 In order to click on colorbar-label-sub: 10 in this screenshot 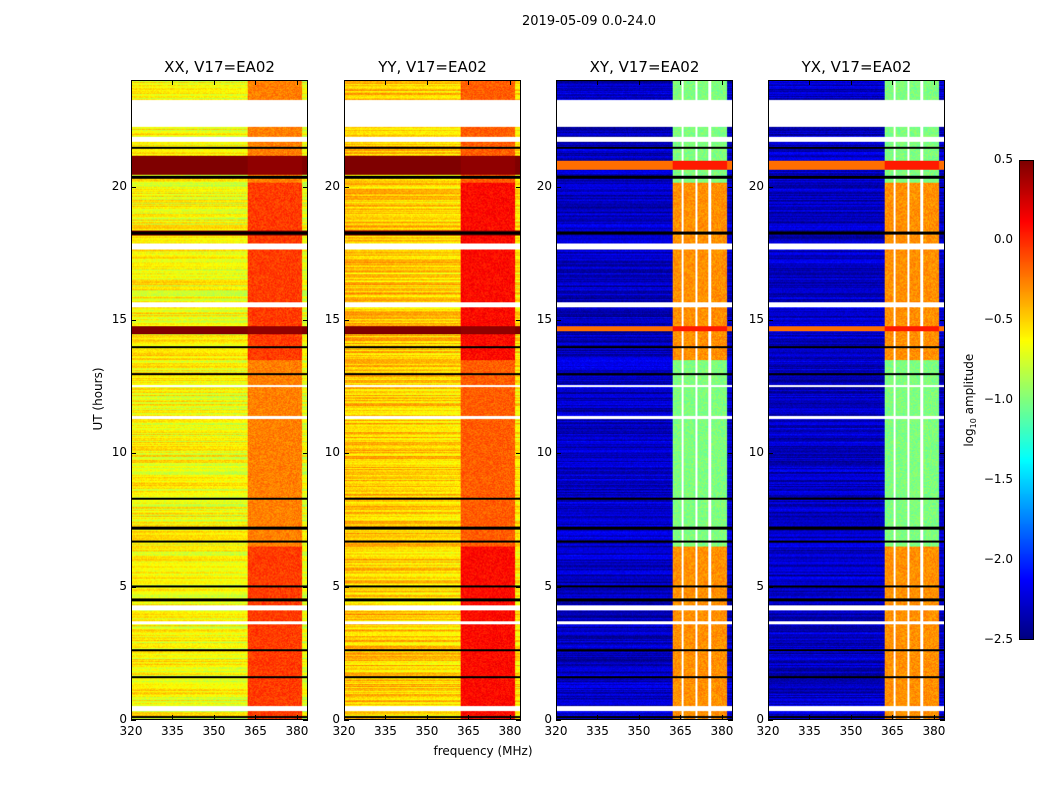, I will do `click(974, 423)`.